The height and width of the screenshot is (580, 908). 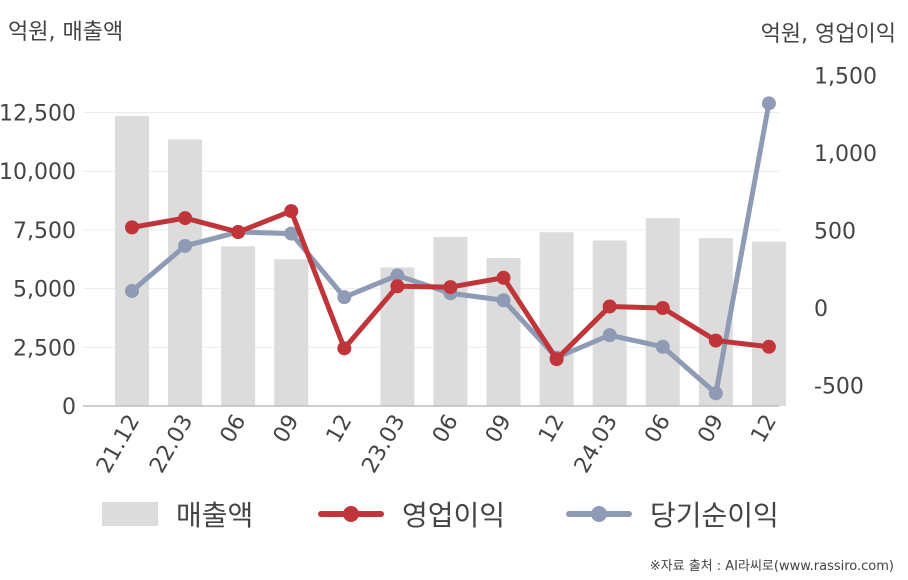 What do you see at coordinates (215, 515) in the screenshot?
I see `legend-label-revenue: 매출액` at bounding box center [215, 515].